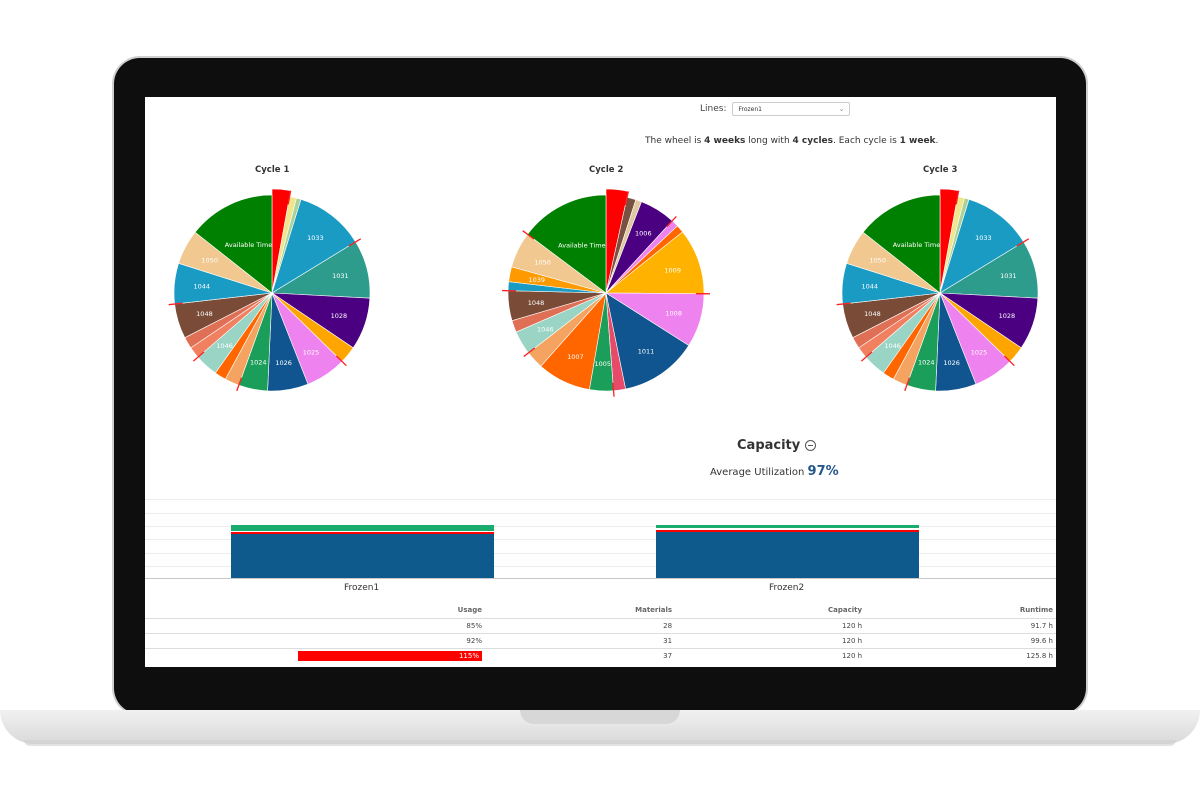 Image resolution: width=1200 pixels, height=800 pixels. Describe the element at coordinates (580, 655) in the screenshot. I see `materials-cell: 37` at that location.